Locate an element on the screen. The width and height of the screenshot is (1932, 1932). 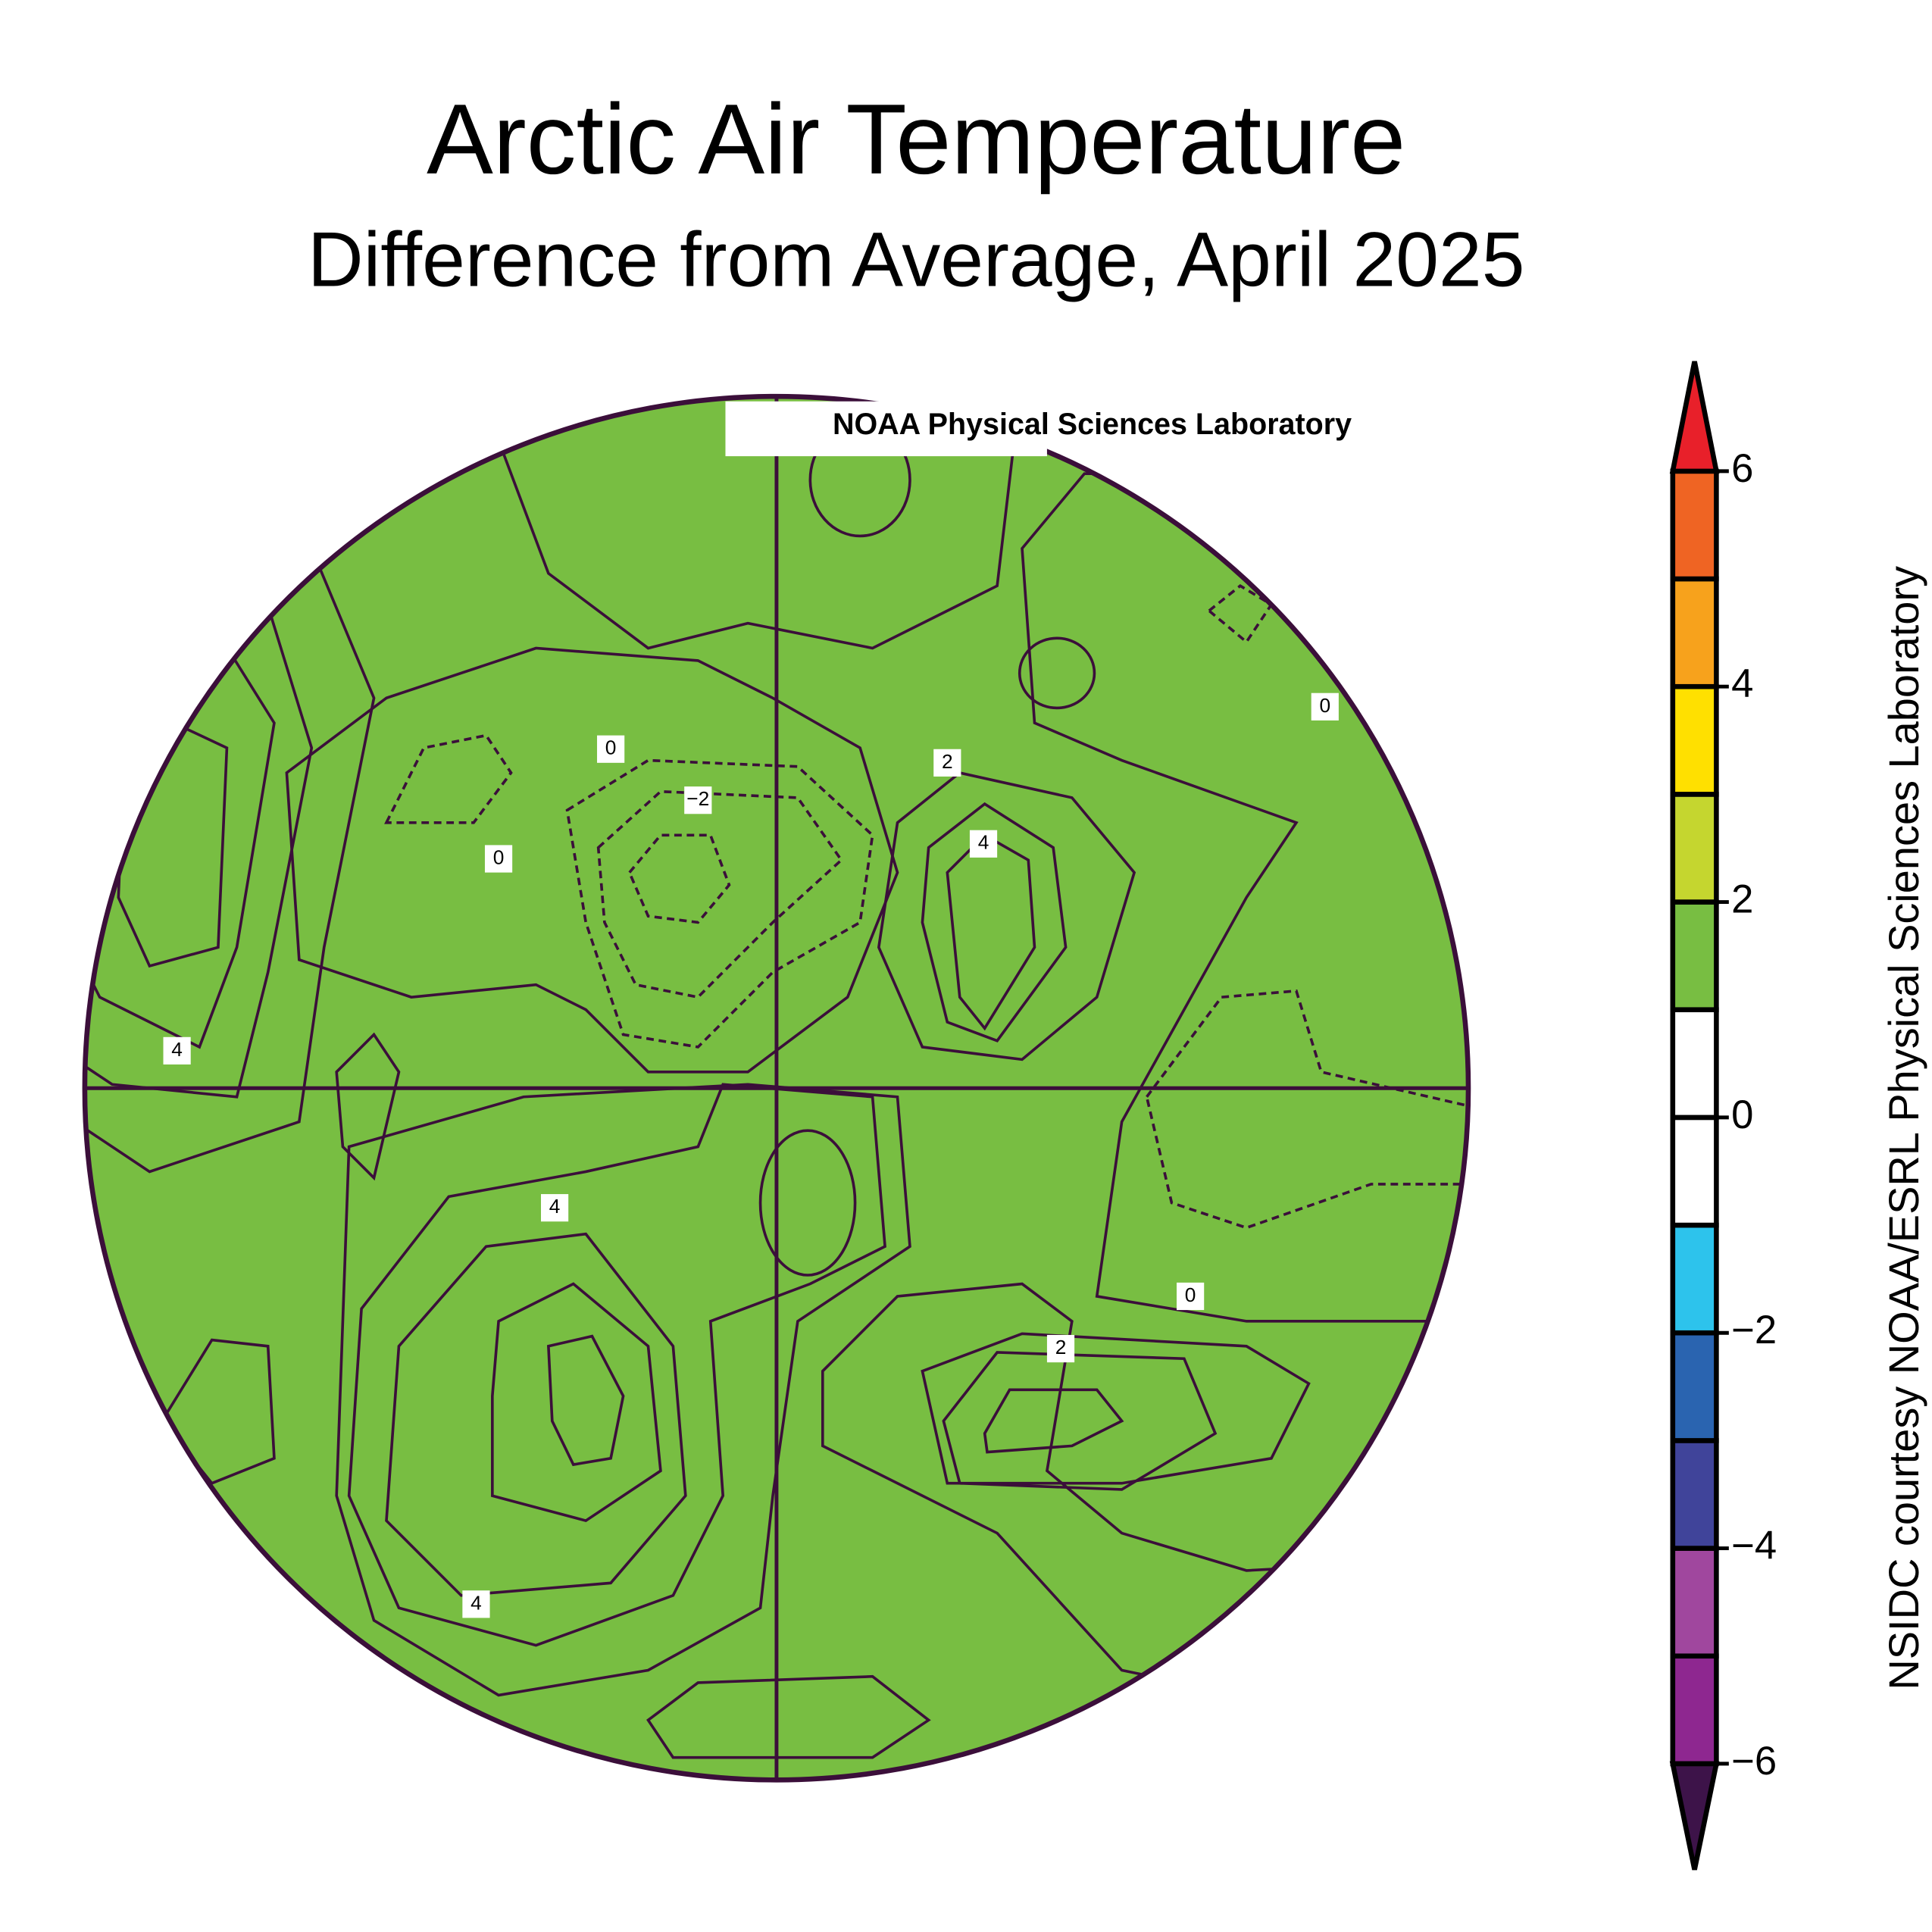
watermark: NOAA Physical Sciences Laboratory is located at coordinates (1092, 424).